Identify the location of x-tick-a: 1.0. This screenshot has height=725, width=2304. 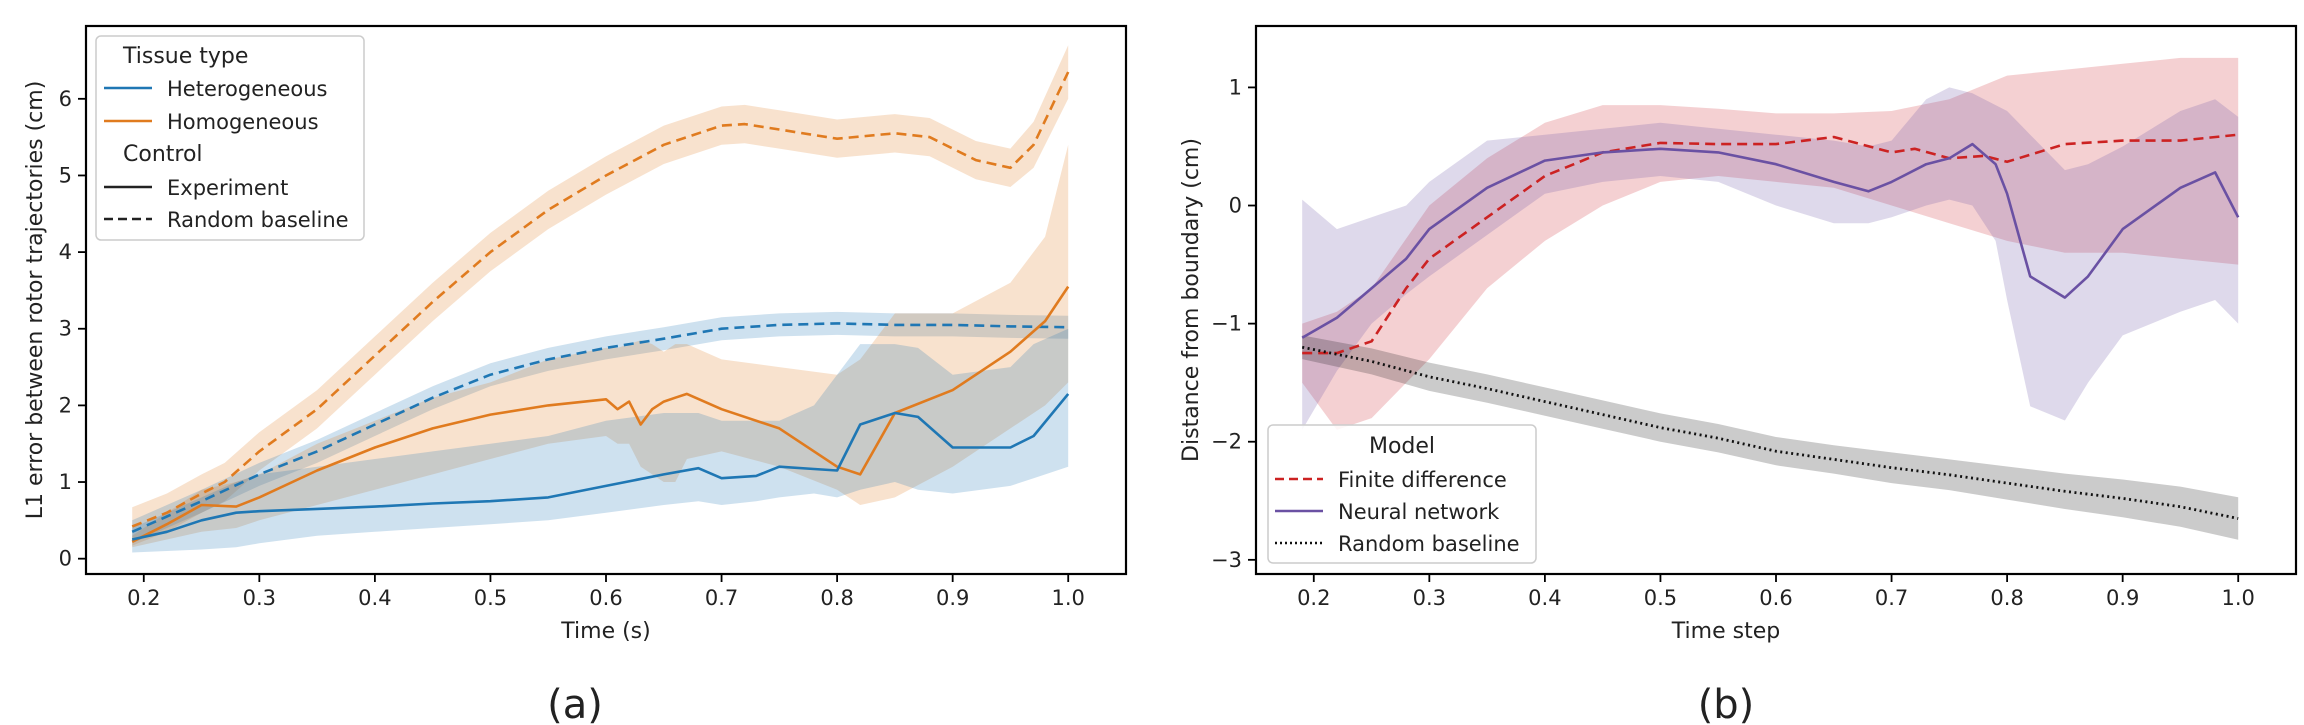
(1068, 592).